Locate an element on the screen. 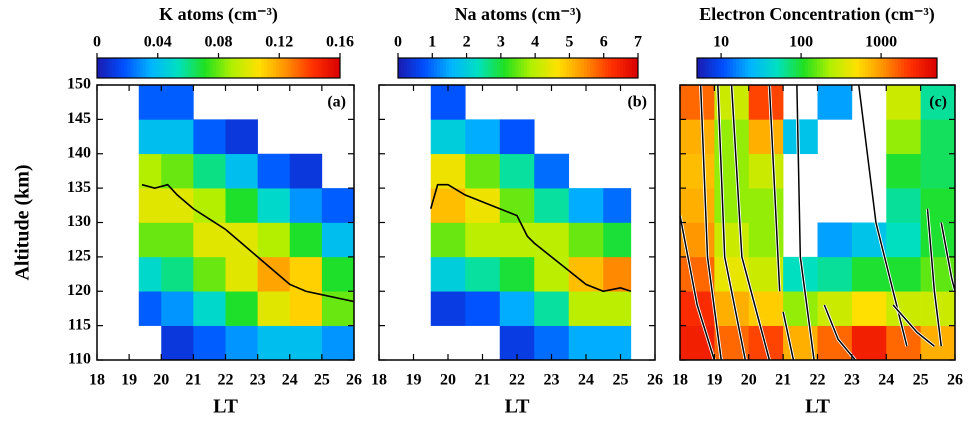 The image size is (969, 428). x-tick-label: 20 is located at coordinates (448, 380).